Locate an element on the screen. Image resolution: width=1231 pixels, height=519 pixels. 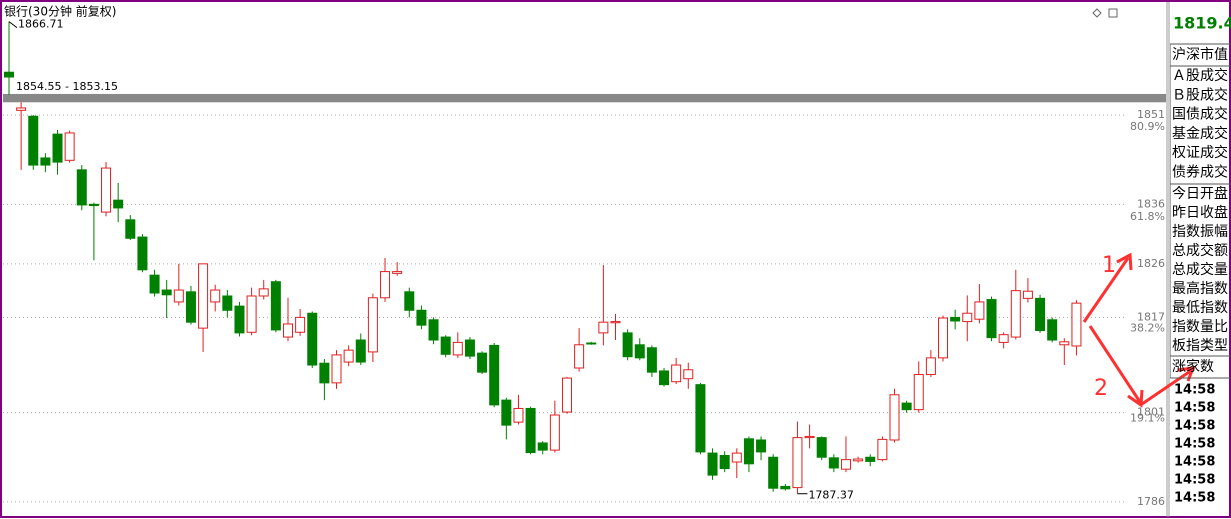
y-tick-label: 1851 is located at coordinates (1151, 114).